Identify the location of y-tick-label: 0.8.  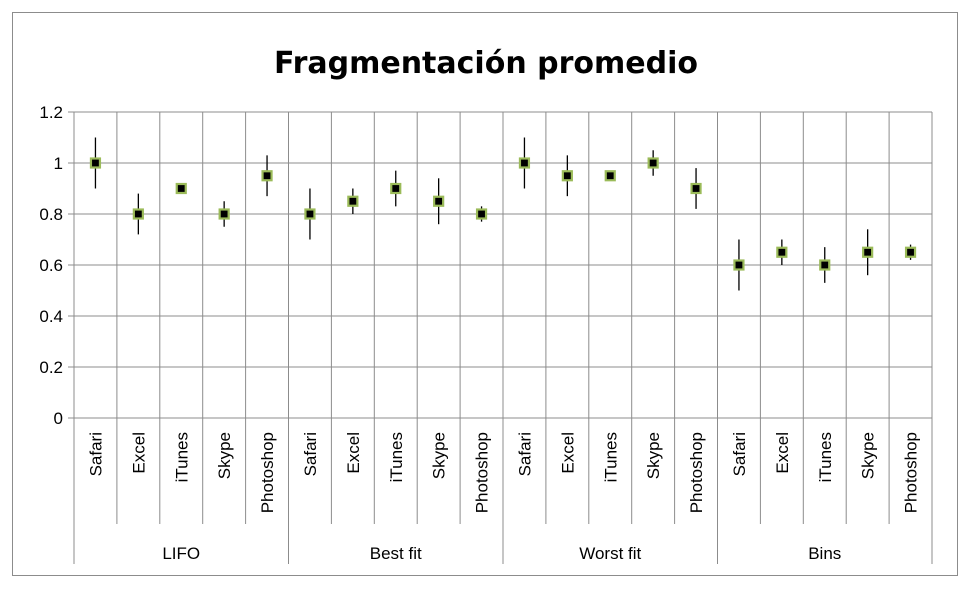
(51, 214).